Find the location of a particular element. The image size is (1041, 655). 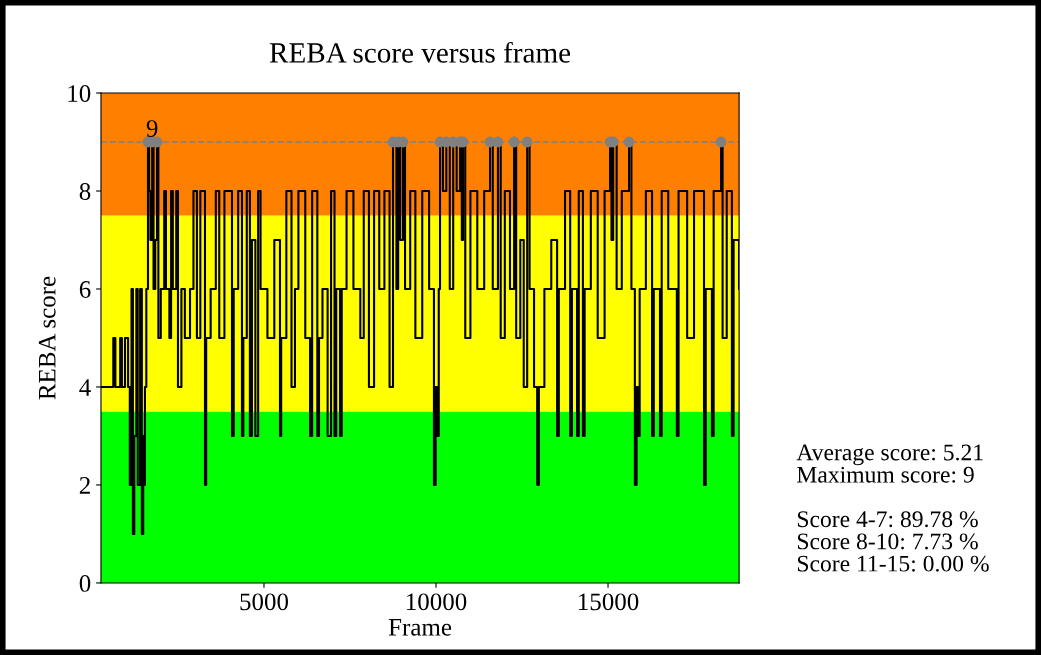

x-axis-title: Frame is located at coordinates (420, 627).